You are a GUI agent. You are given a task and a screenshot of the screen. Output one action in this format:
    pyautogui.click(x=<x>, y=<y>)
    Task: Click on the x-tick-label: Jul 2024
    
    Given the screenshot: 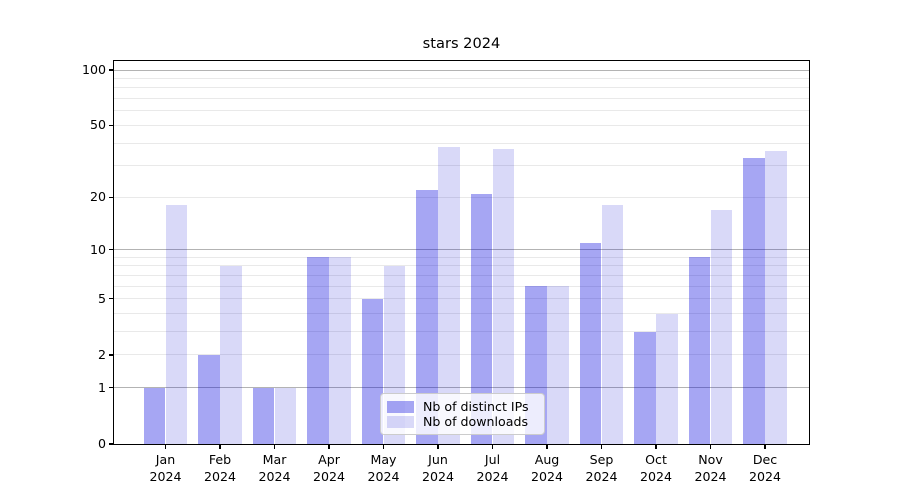 What is the action you would take?
    pyautogui.click(x=492, y=468)
    